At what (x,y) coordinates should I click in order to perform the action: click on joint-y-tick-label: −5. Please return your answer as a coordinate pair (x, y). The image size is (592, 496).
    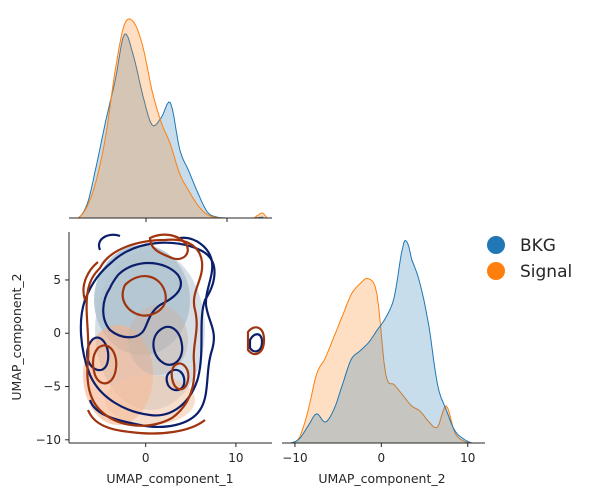
    Looking at the image, I should click on (52, 387).